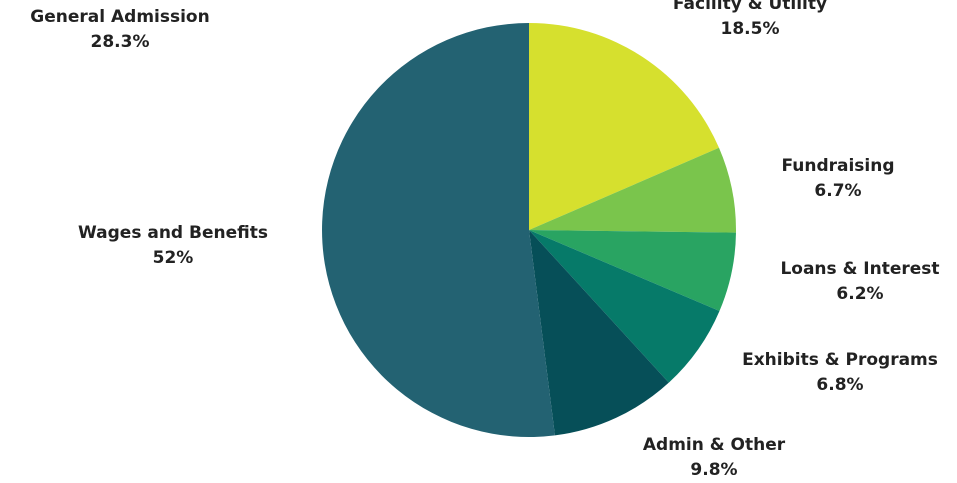 The image size is (957, 483). Describe the element at coordinates (119, 30) in the screenshot. I see `label-general-admission: General Admission 28.3%` at that location.